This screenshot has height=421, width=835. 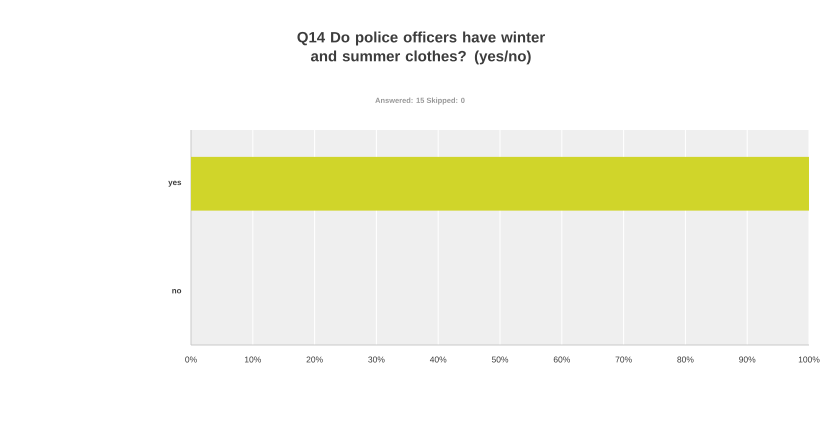 I want to click on x-tick-label: 40%, so click(x=438, y=359).